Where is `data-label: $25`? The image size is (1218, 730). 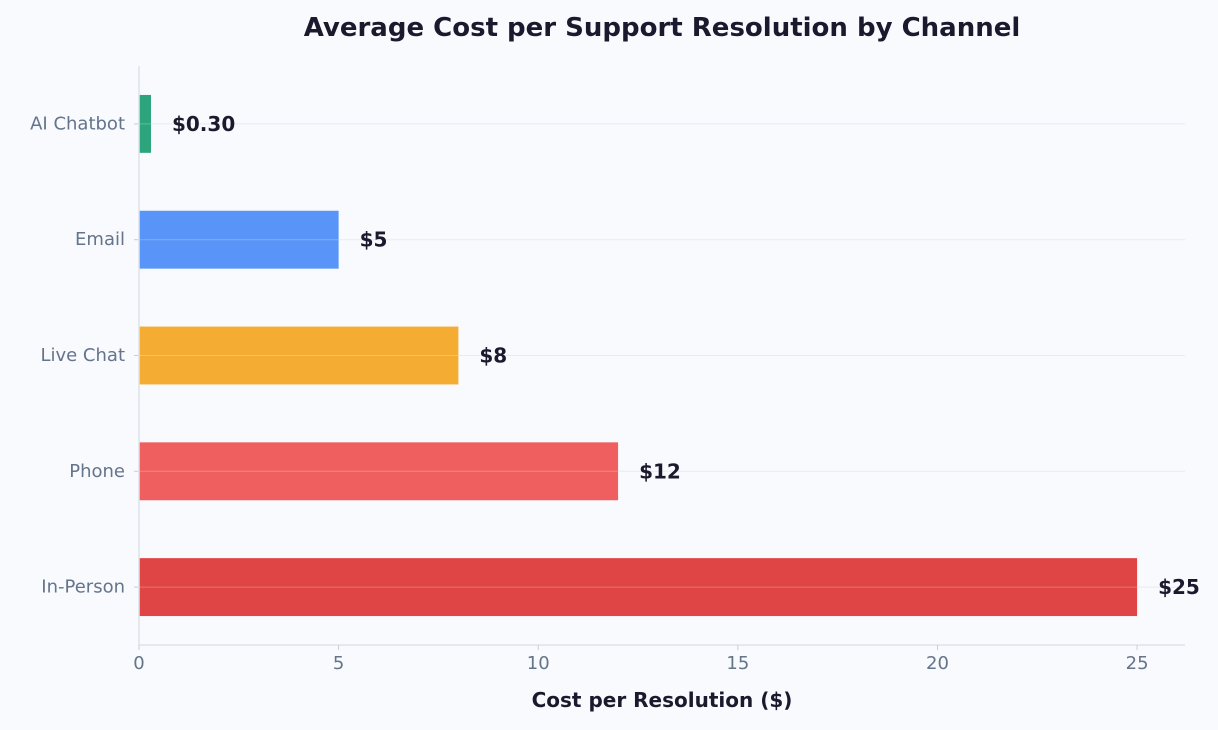 data-label: $25 is located at coordinates (1179, 587).